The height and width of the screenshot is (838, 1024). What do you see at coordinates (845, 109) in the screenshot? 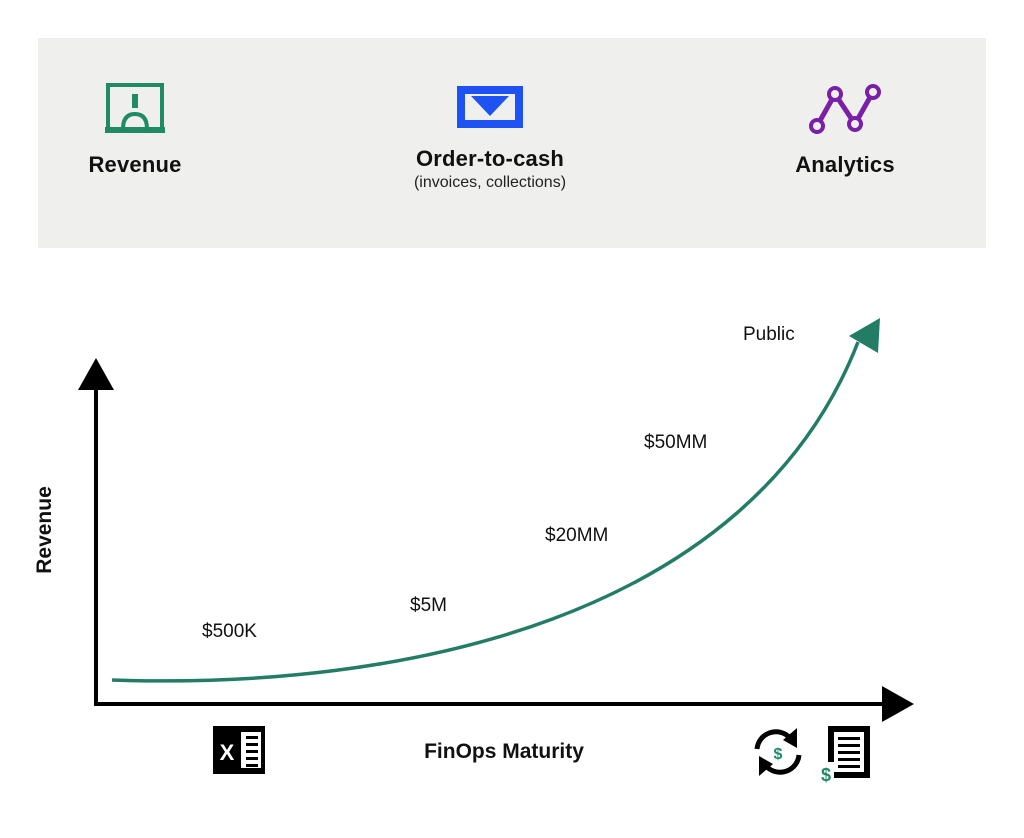
I see `line-graph-nodes-icon` at bounding box center [845, 109].